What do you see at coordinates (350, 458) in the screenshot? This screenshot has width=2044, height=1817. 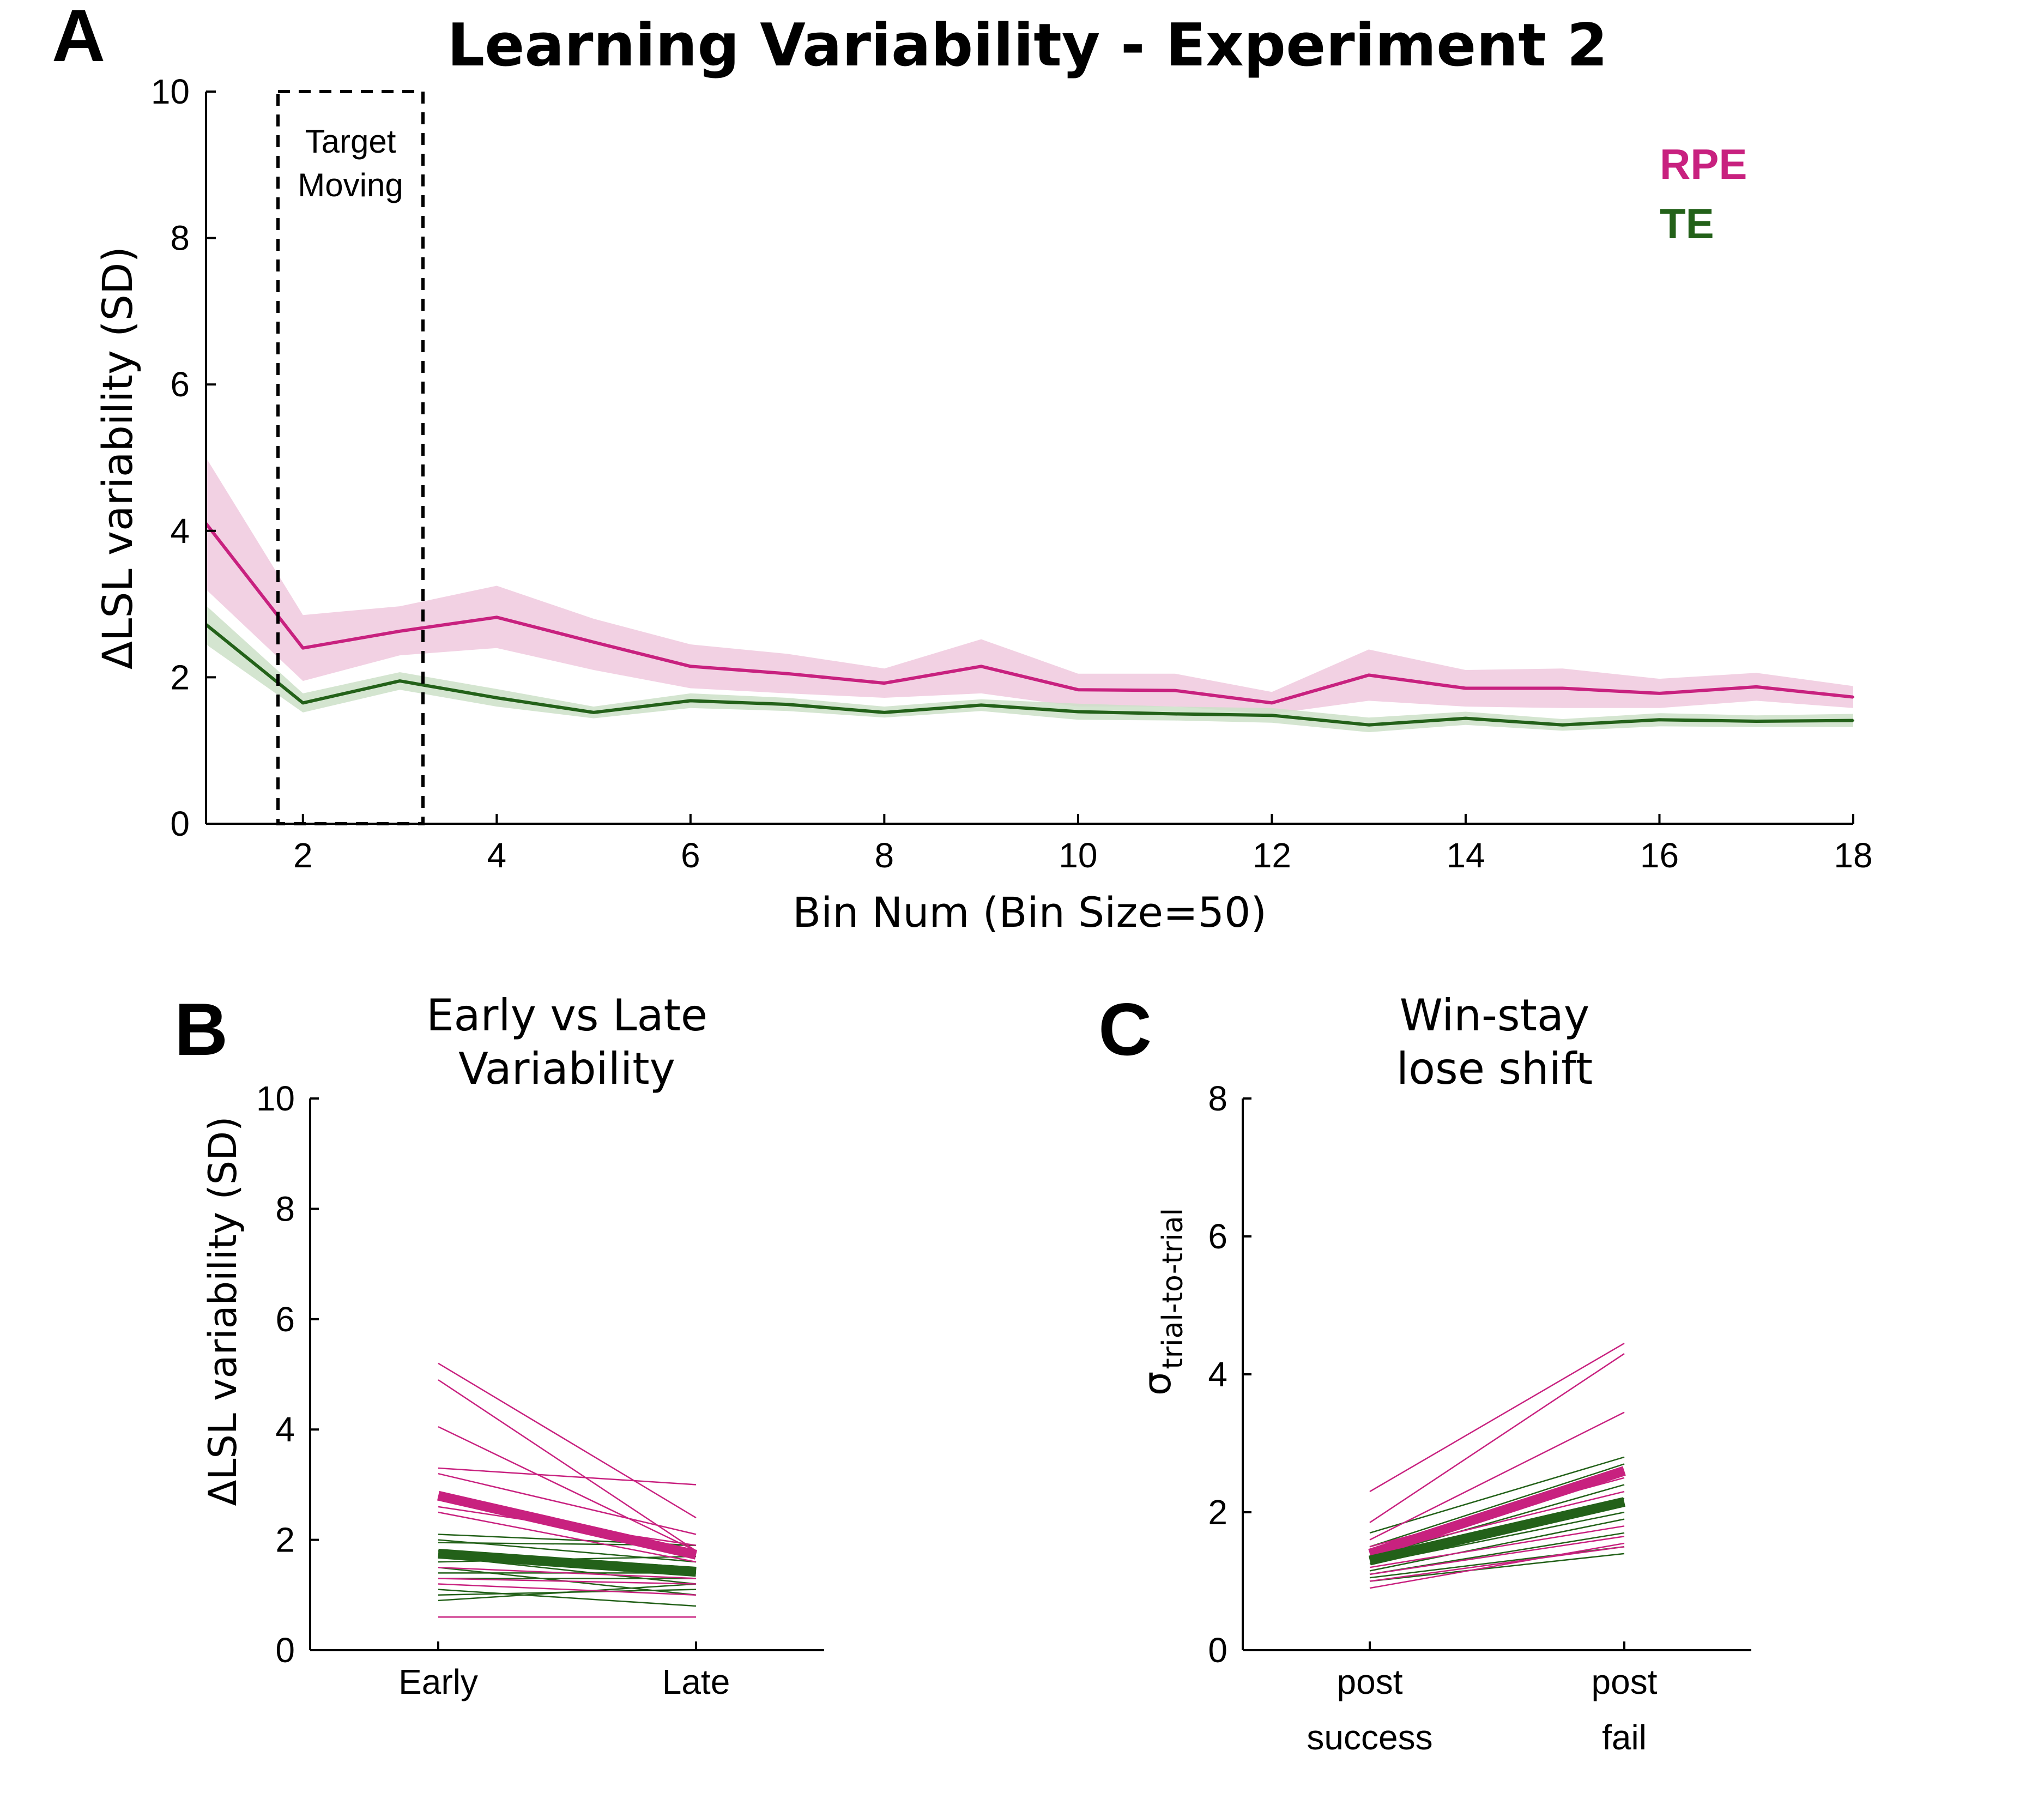 I see `target-moving-box` at bounding box center [350, 458].